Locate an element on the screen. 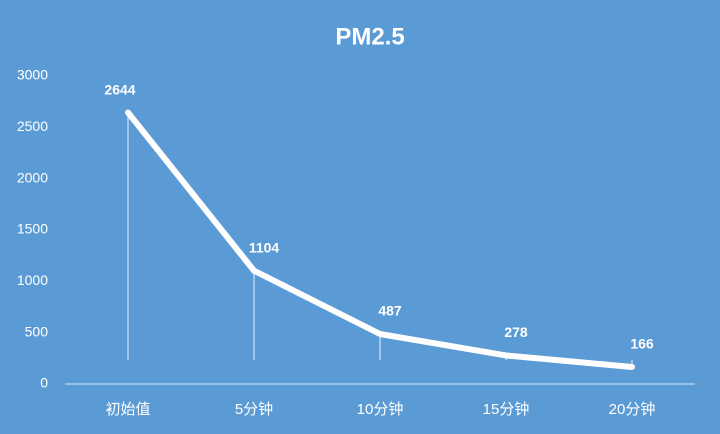 This screenshot has height=434, width=720. y-tick-label: 1000 is located at coordinates (32, 280).